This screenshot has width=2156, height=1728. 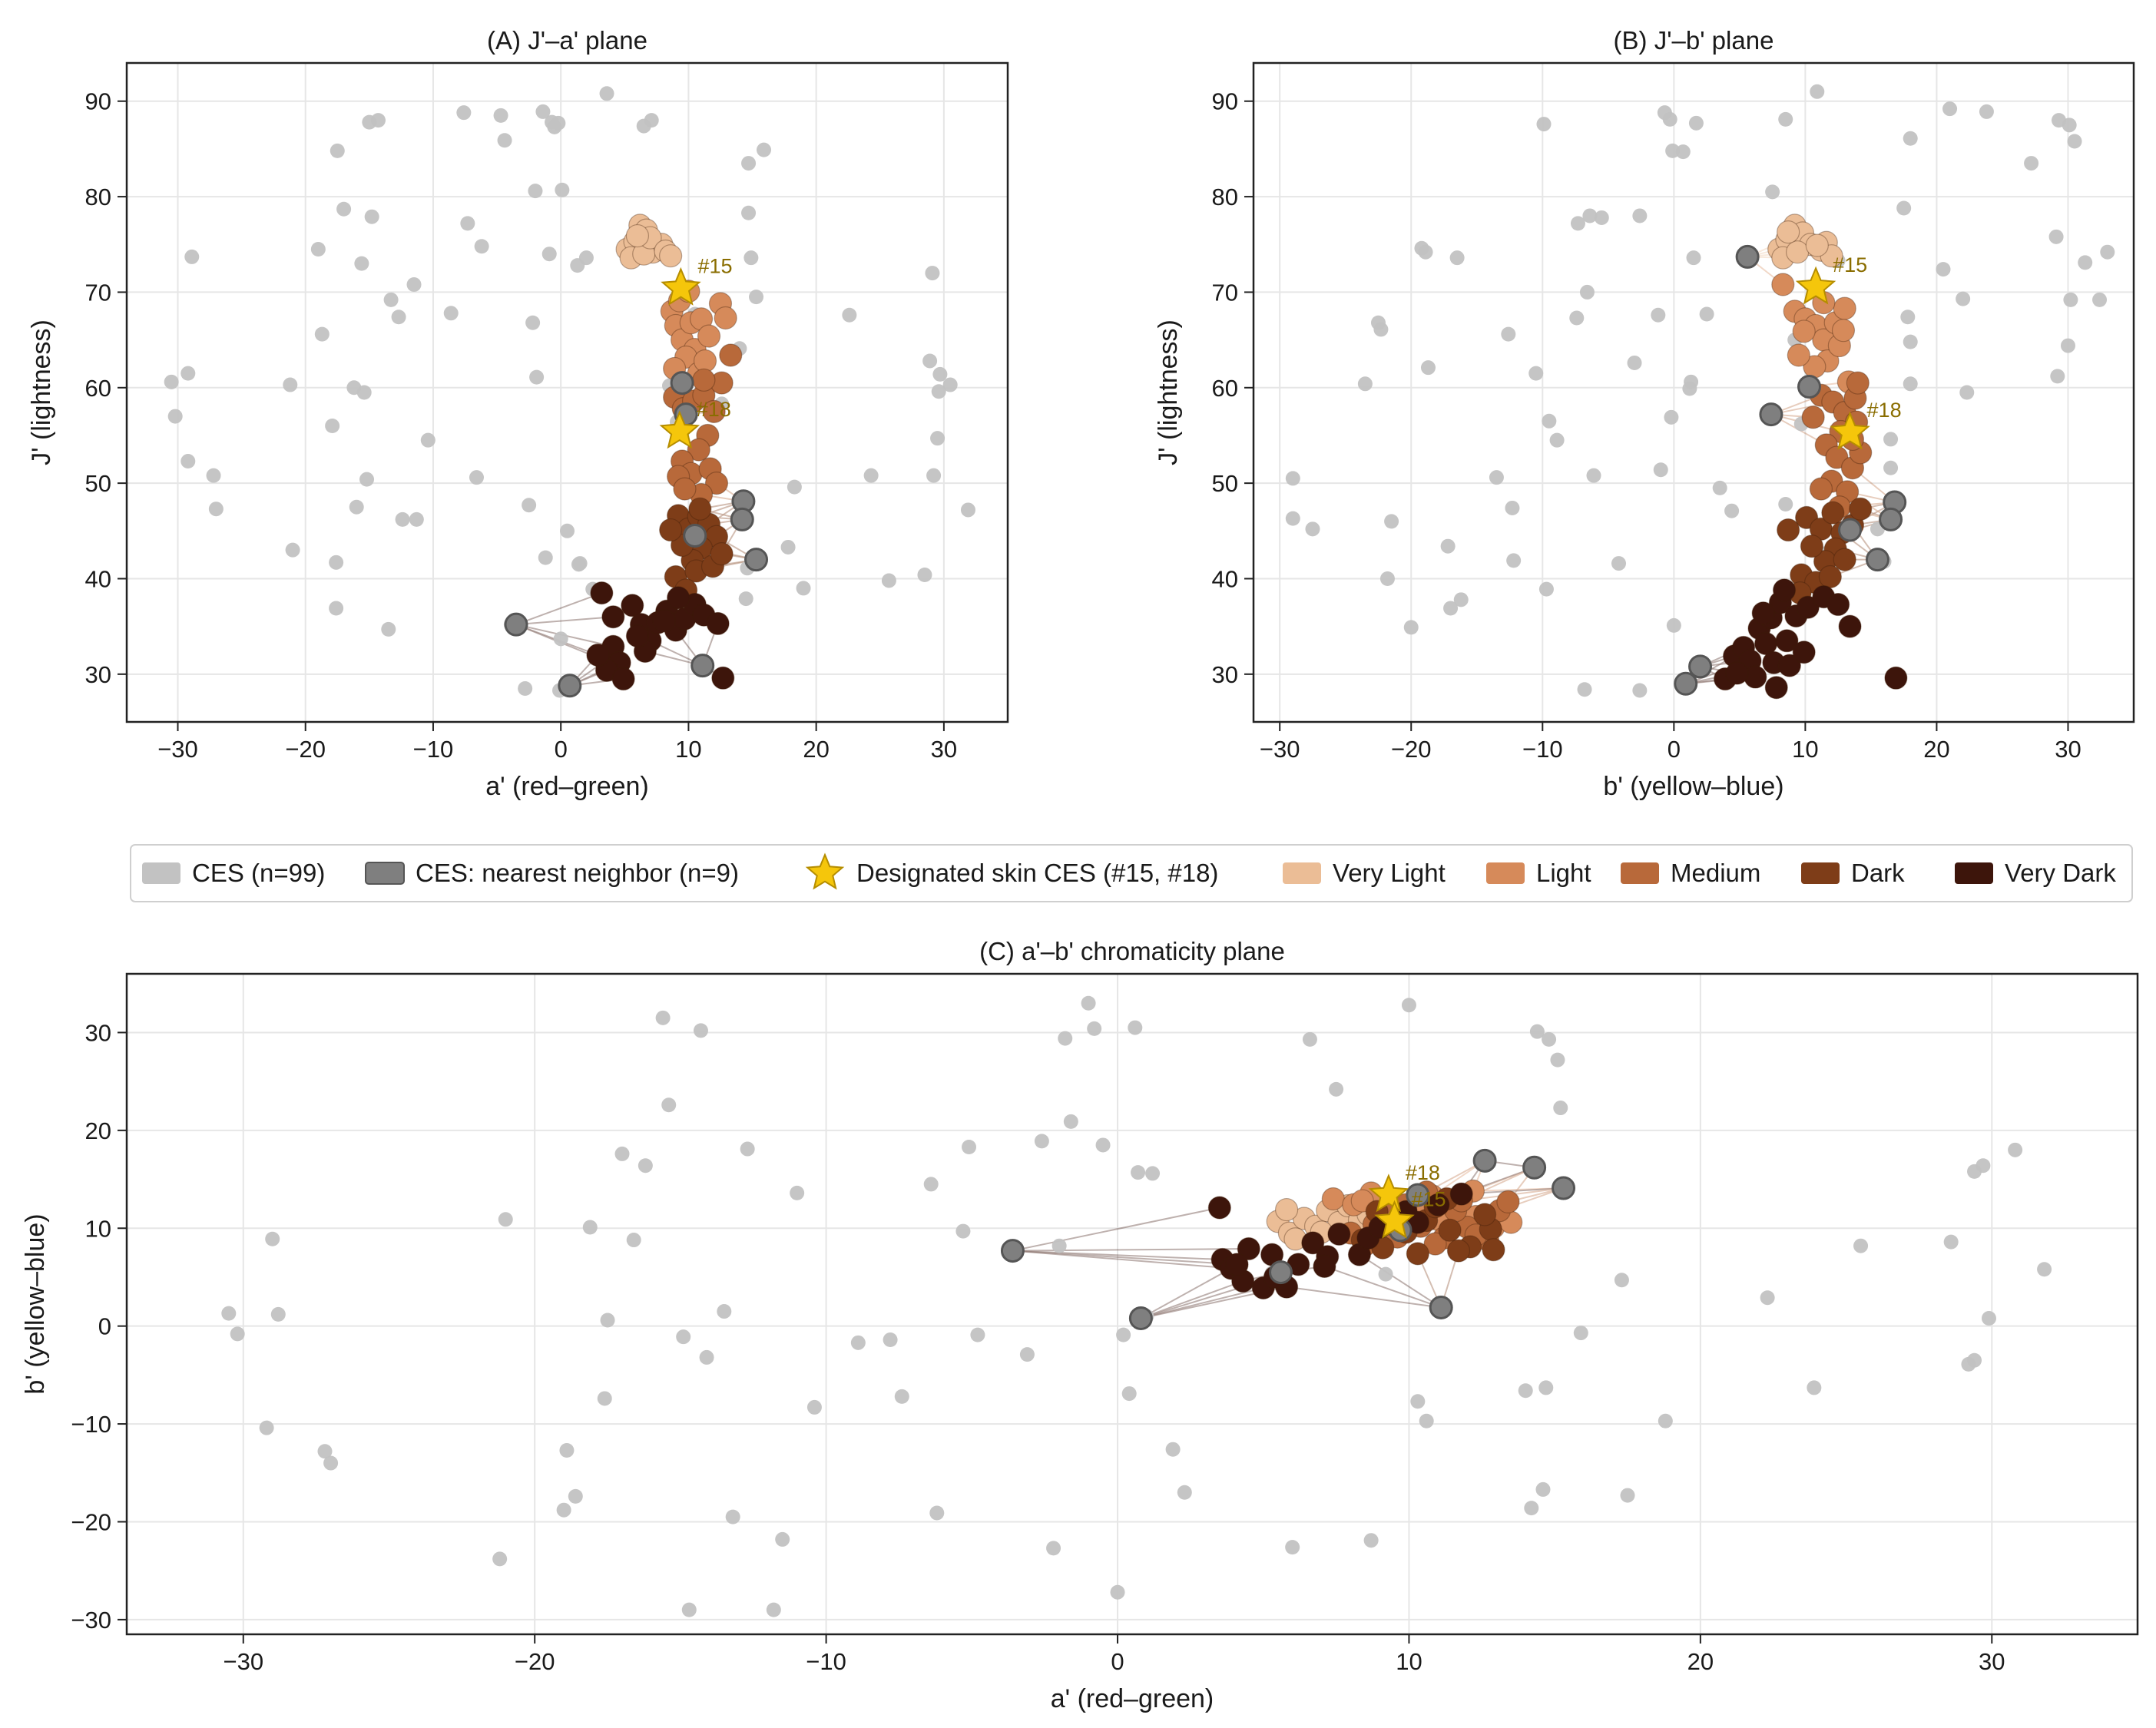 What do you see at coordinates (1037, 873) in the screenshot?
I see `legend-label: Designated skin CES (#15, #18)` at bounding box center [1037, 873].